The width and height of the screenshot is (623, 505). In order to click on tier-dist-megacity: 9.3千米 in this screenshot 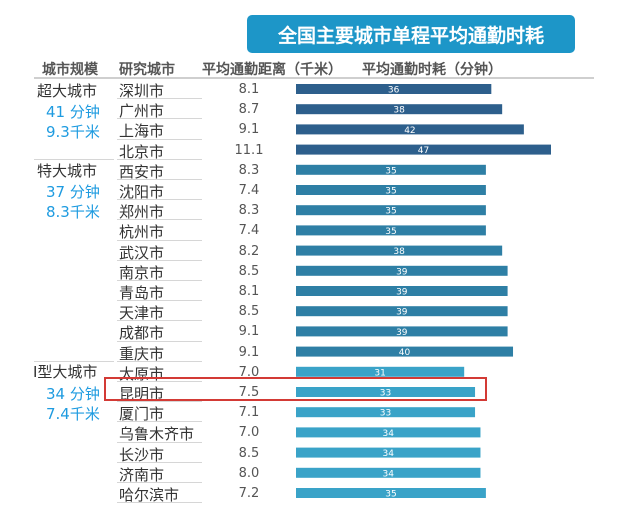, I will do `click(73, 132)`.